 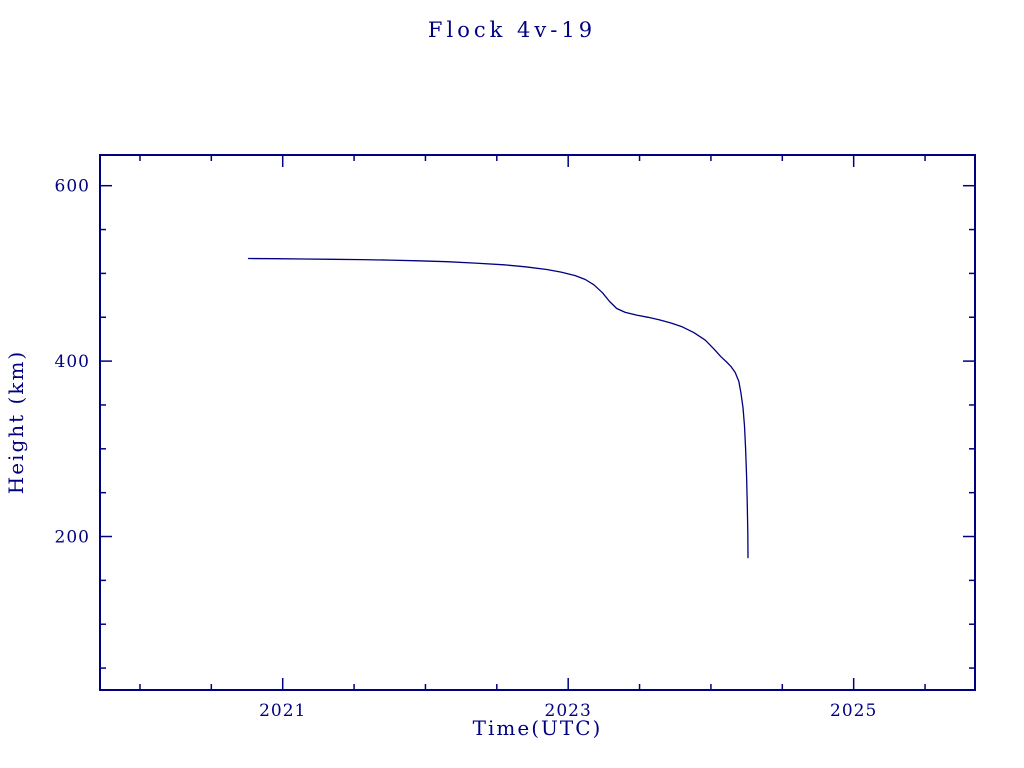 What do you see at coordinates (282, 711) in the screenshot?
I see `svg-text: 2021` at bounding box center [282, 711].